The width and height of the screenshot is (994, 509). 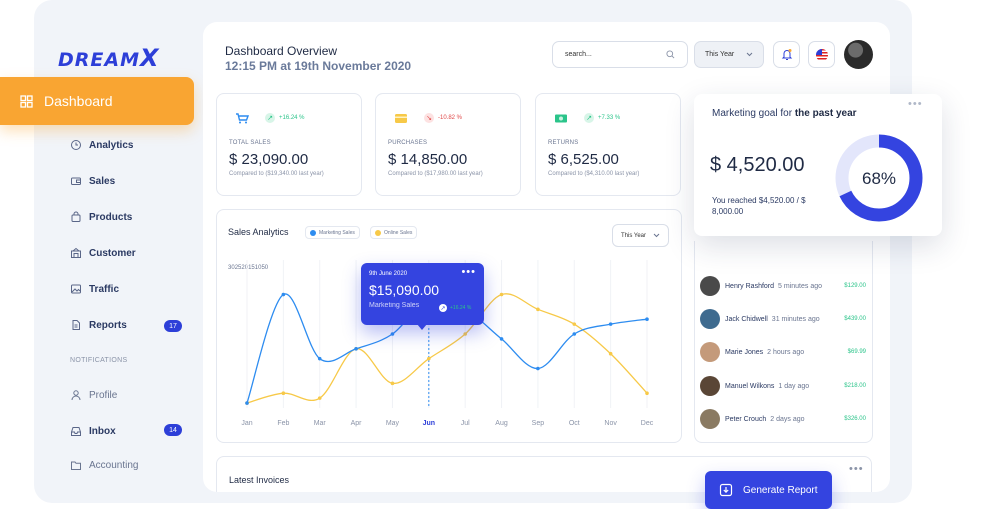 I want to click on sidebar-item-profile: Profile, so click(x=93, y=395).